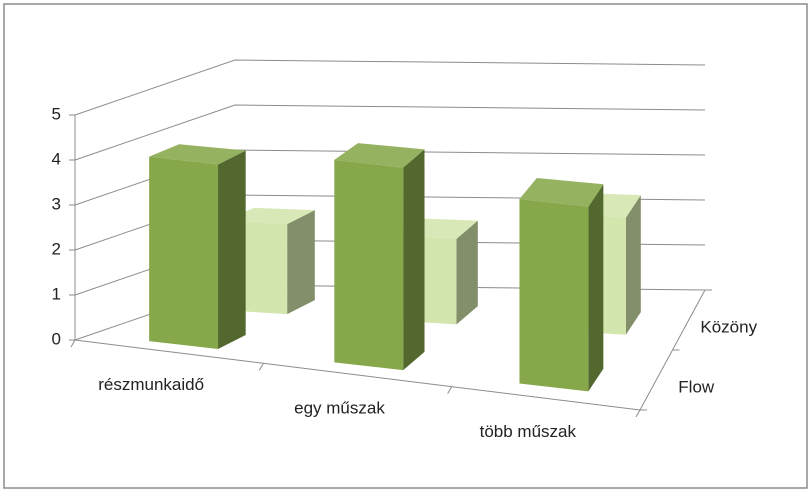 The width and height of the screenshot is (812, 493). I want to click on y-tick-label: 4, so click(56, 158).